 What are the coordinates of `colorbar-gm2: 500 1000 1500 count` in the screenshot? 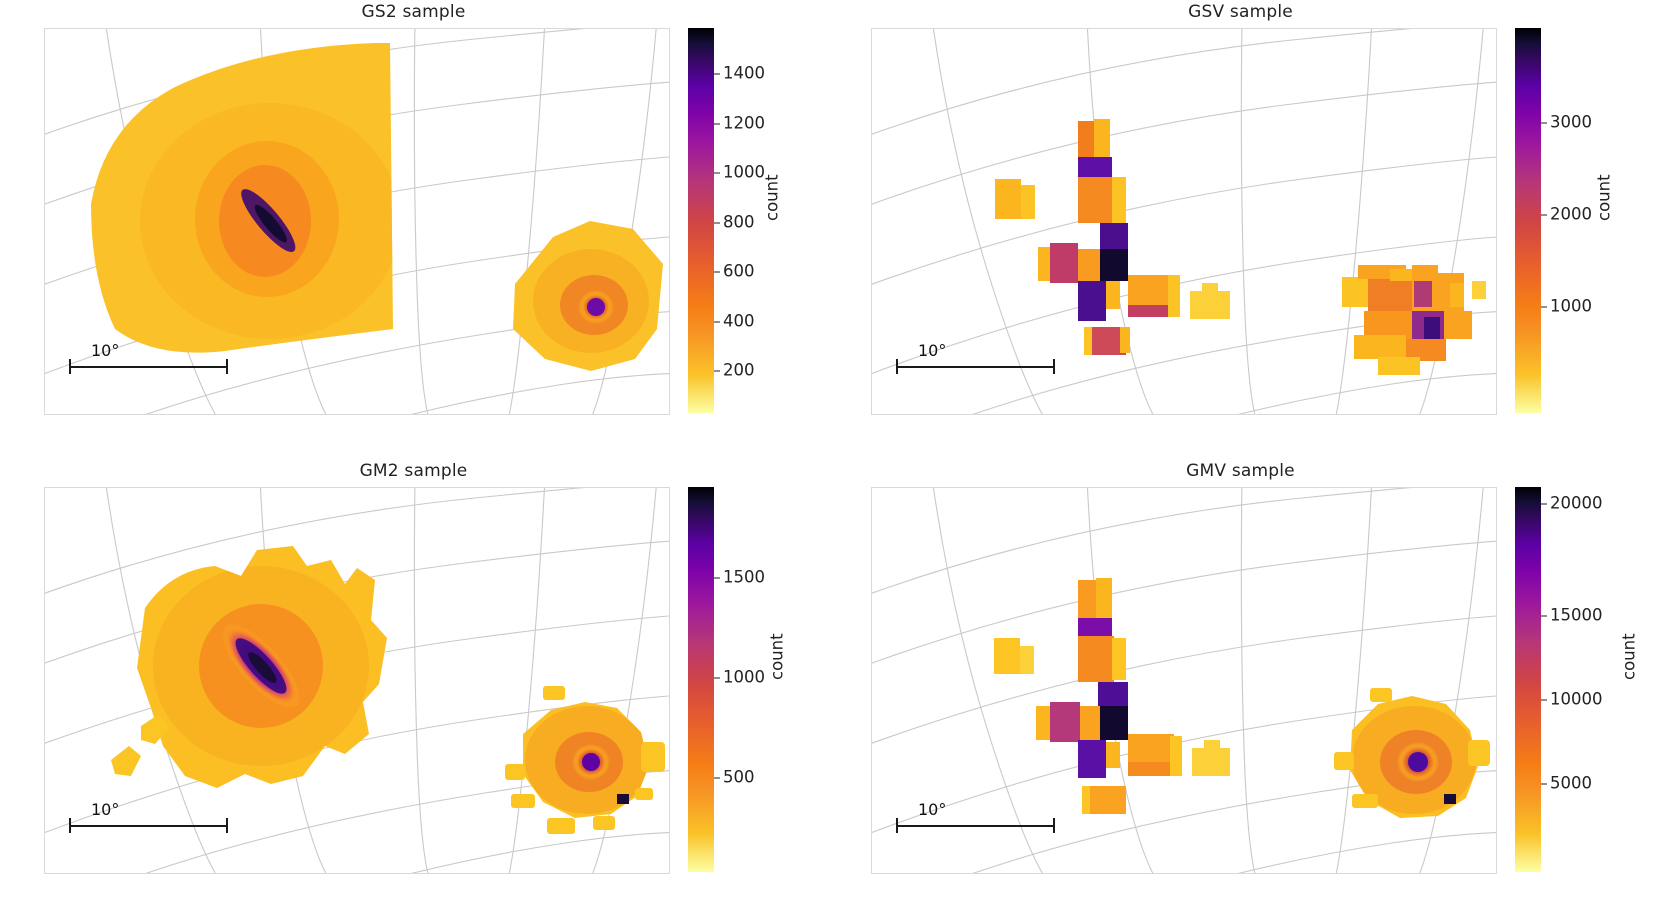 It's located at (737, 679).